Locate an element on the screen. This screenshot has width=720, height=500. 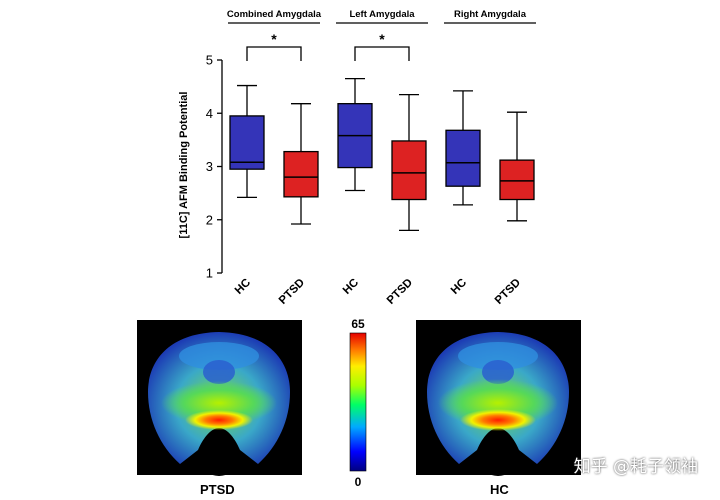
brain-image-ptsd is located at coordinates (219, 398).